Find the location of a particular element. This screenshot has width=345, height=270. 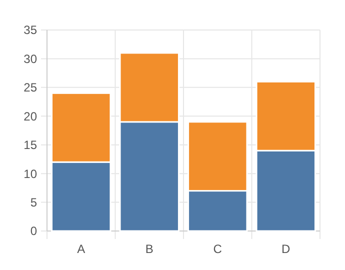

x-tick-label: B is located at coordinates (149, 249).